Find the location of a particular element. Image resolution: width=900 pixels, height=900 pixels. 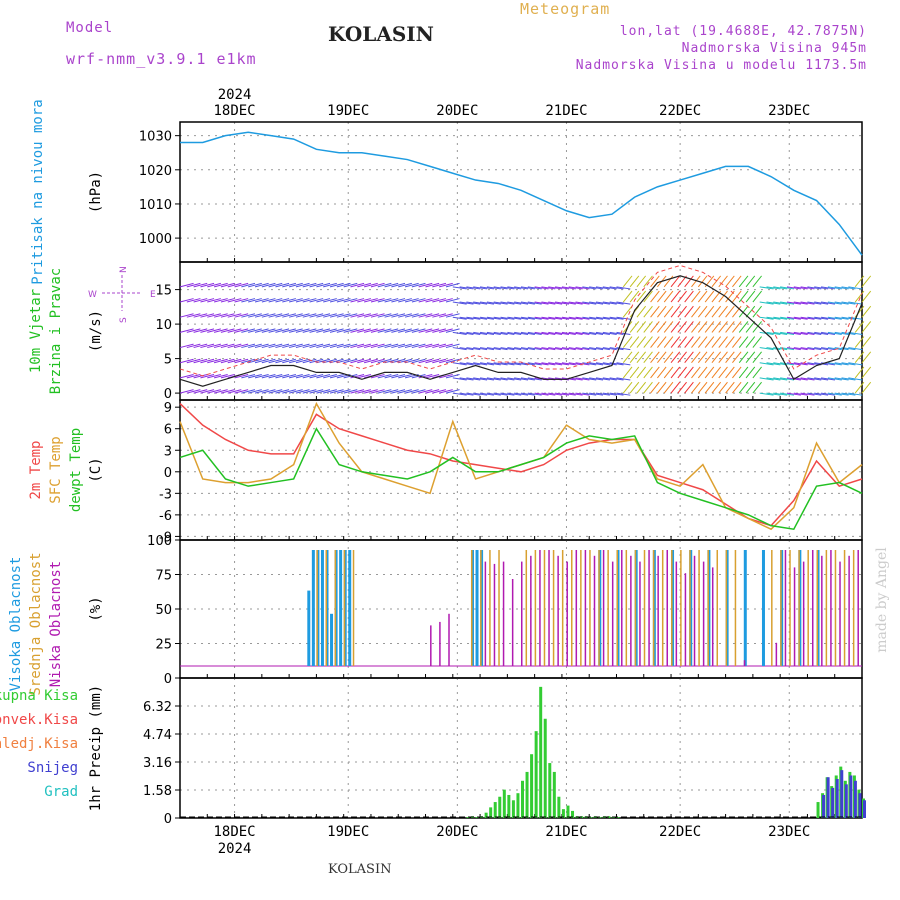

bottom-day-label: 18DEC is located at coordinates (234, 832).